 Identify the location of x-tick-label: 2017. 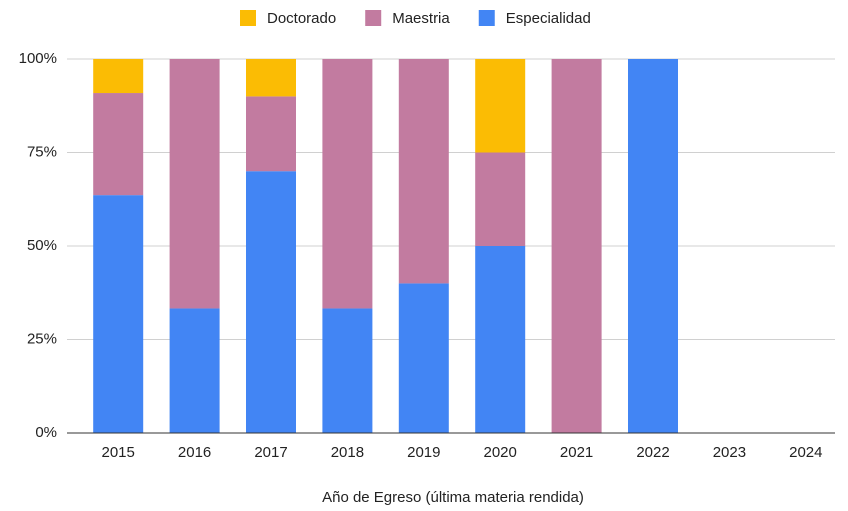
(270, 452).